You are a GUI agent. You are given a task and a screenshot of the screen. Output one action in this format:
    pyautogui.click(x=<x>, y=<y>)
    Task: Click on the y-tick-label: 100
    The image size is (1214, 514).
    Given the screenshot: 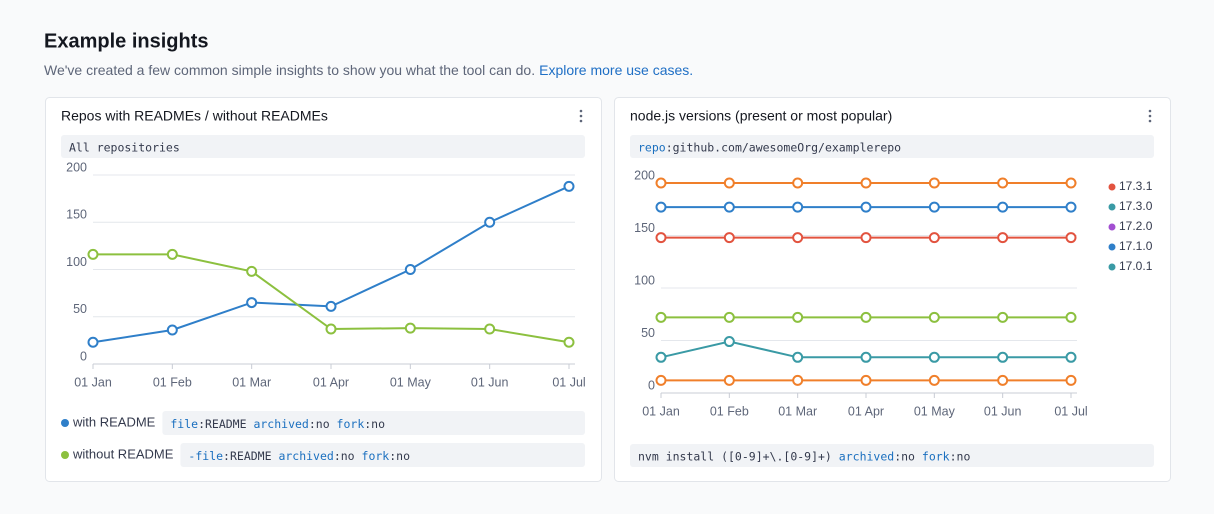 What is the action you would take?
    pyautogui.click(x=644, y=280)
    